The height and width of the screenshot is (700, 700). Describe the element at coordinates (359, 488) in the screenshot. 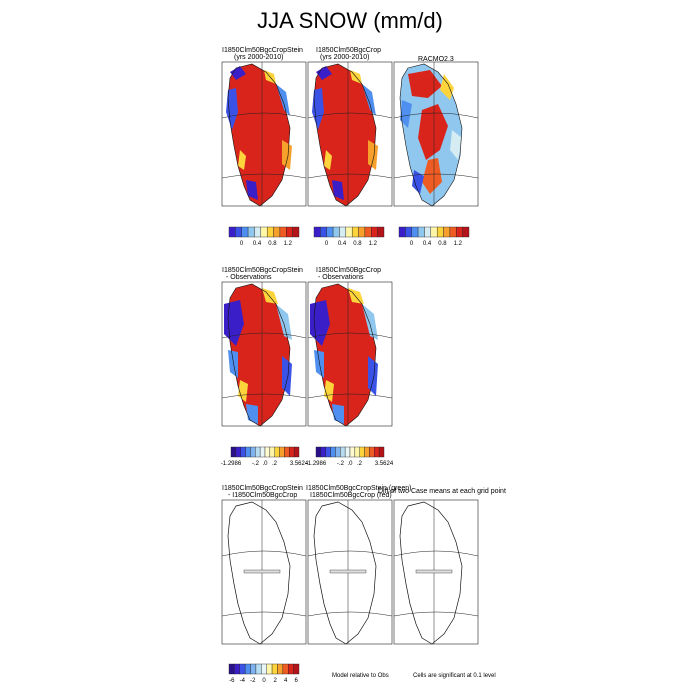

I see `panel-7-label-line1: I1850Clm50BgcCropStein (green)` at that location.